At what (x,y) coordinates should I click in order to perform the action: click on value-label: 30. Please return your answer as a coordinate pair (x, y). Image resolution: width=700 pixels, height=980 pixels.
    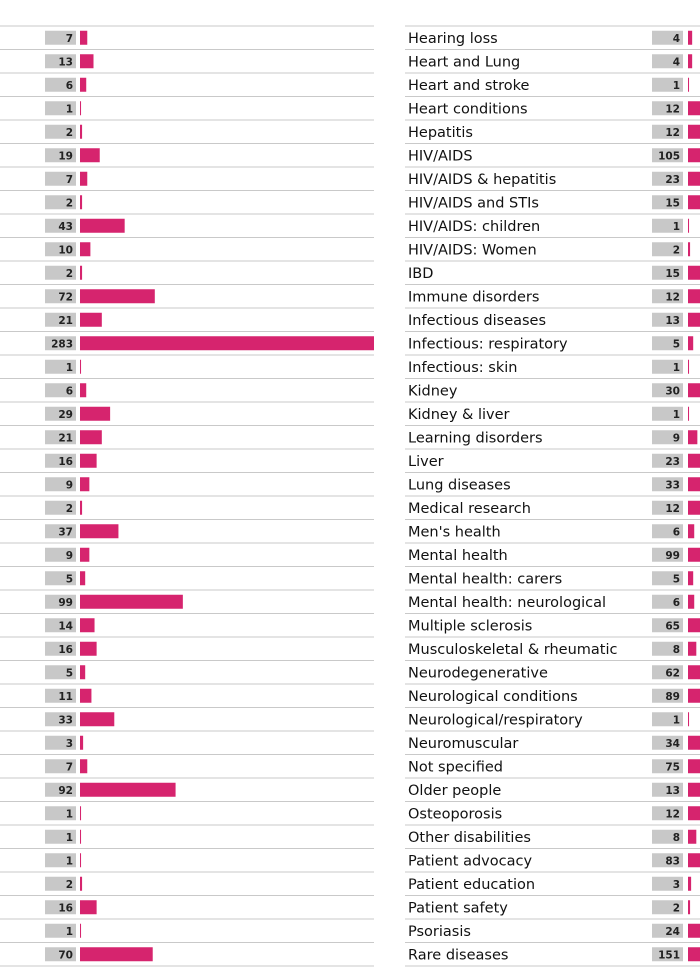
    Looking at the image, I should click on (672, 391).